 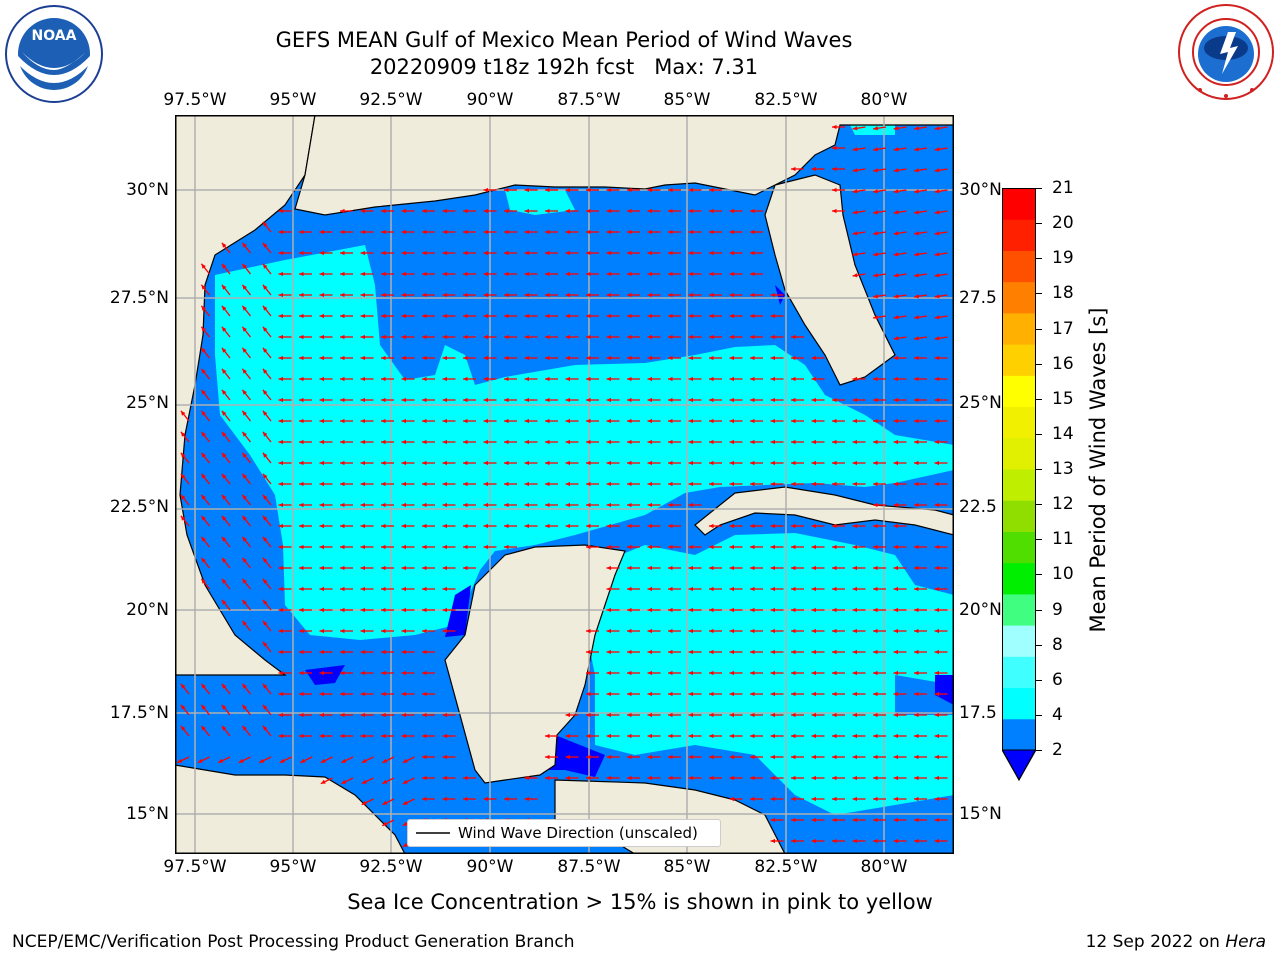 What do you see at coordinates (490, 867) in the screenshot?
I see `lon-tick-bottom: 90°W` at bounding box center [490, 867].